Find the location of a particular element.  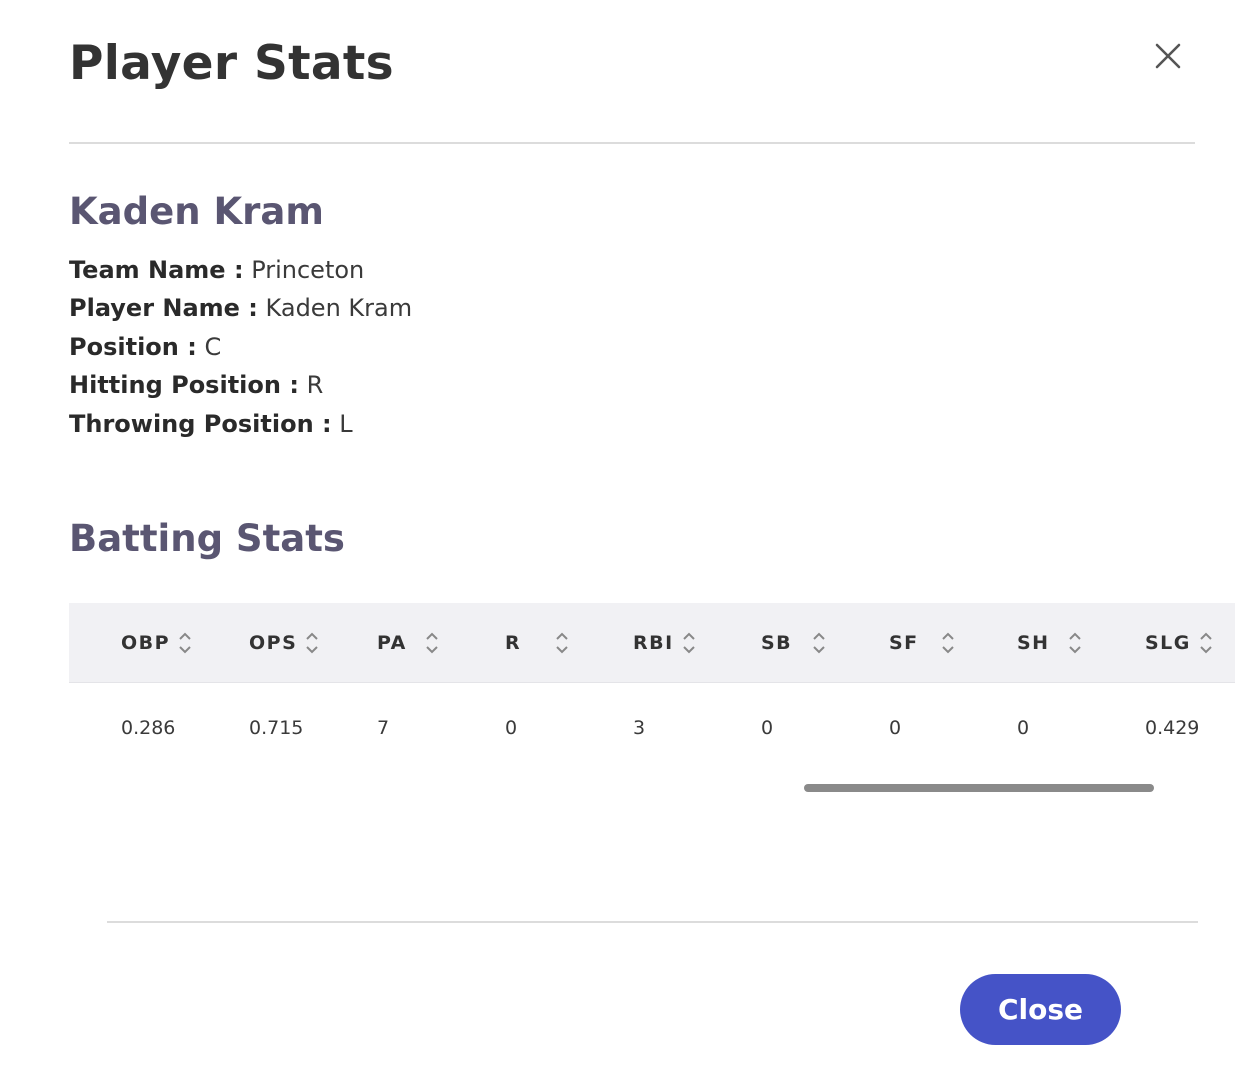

column-header-rbi: RBI is located at coordinates (664, 643).